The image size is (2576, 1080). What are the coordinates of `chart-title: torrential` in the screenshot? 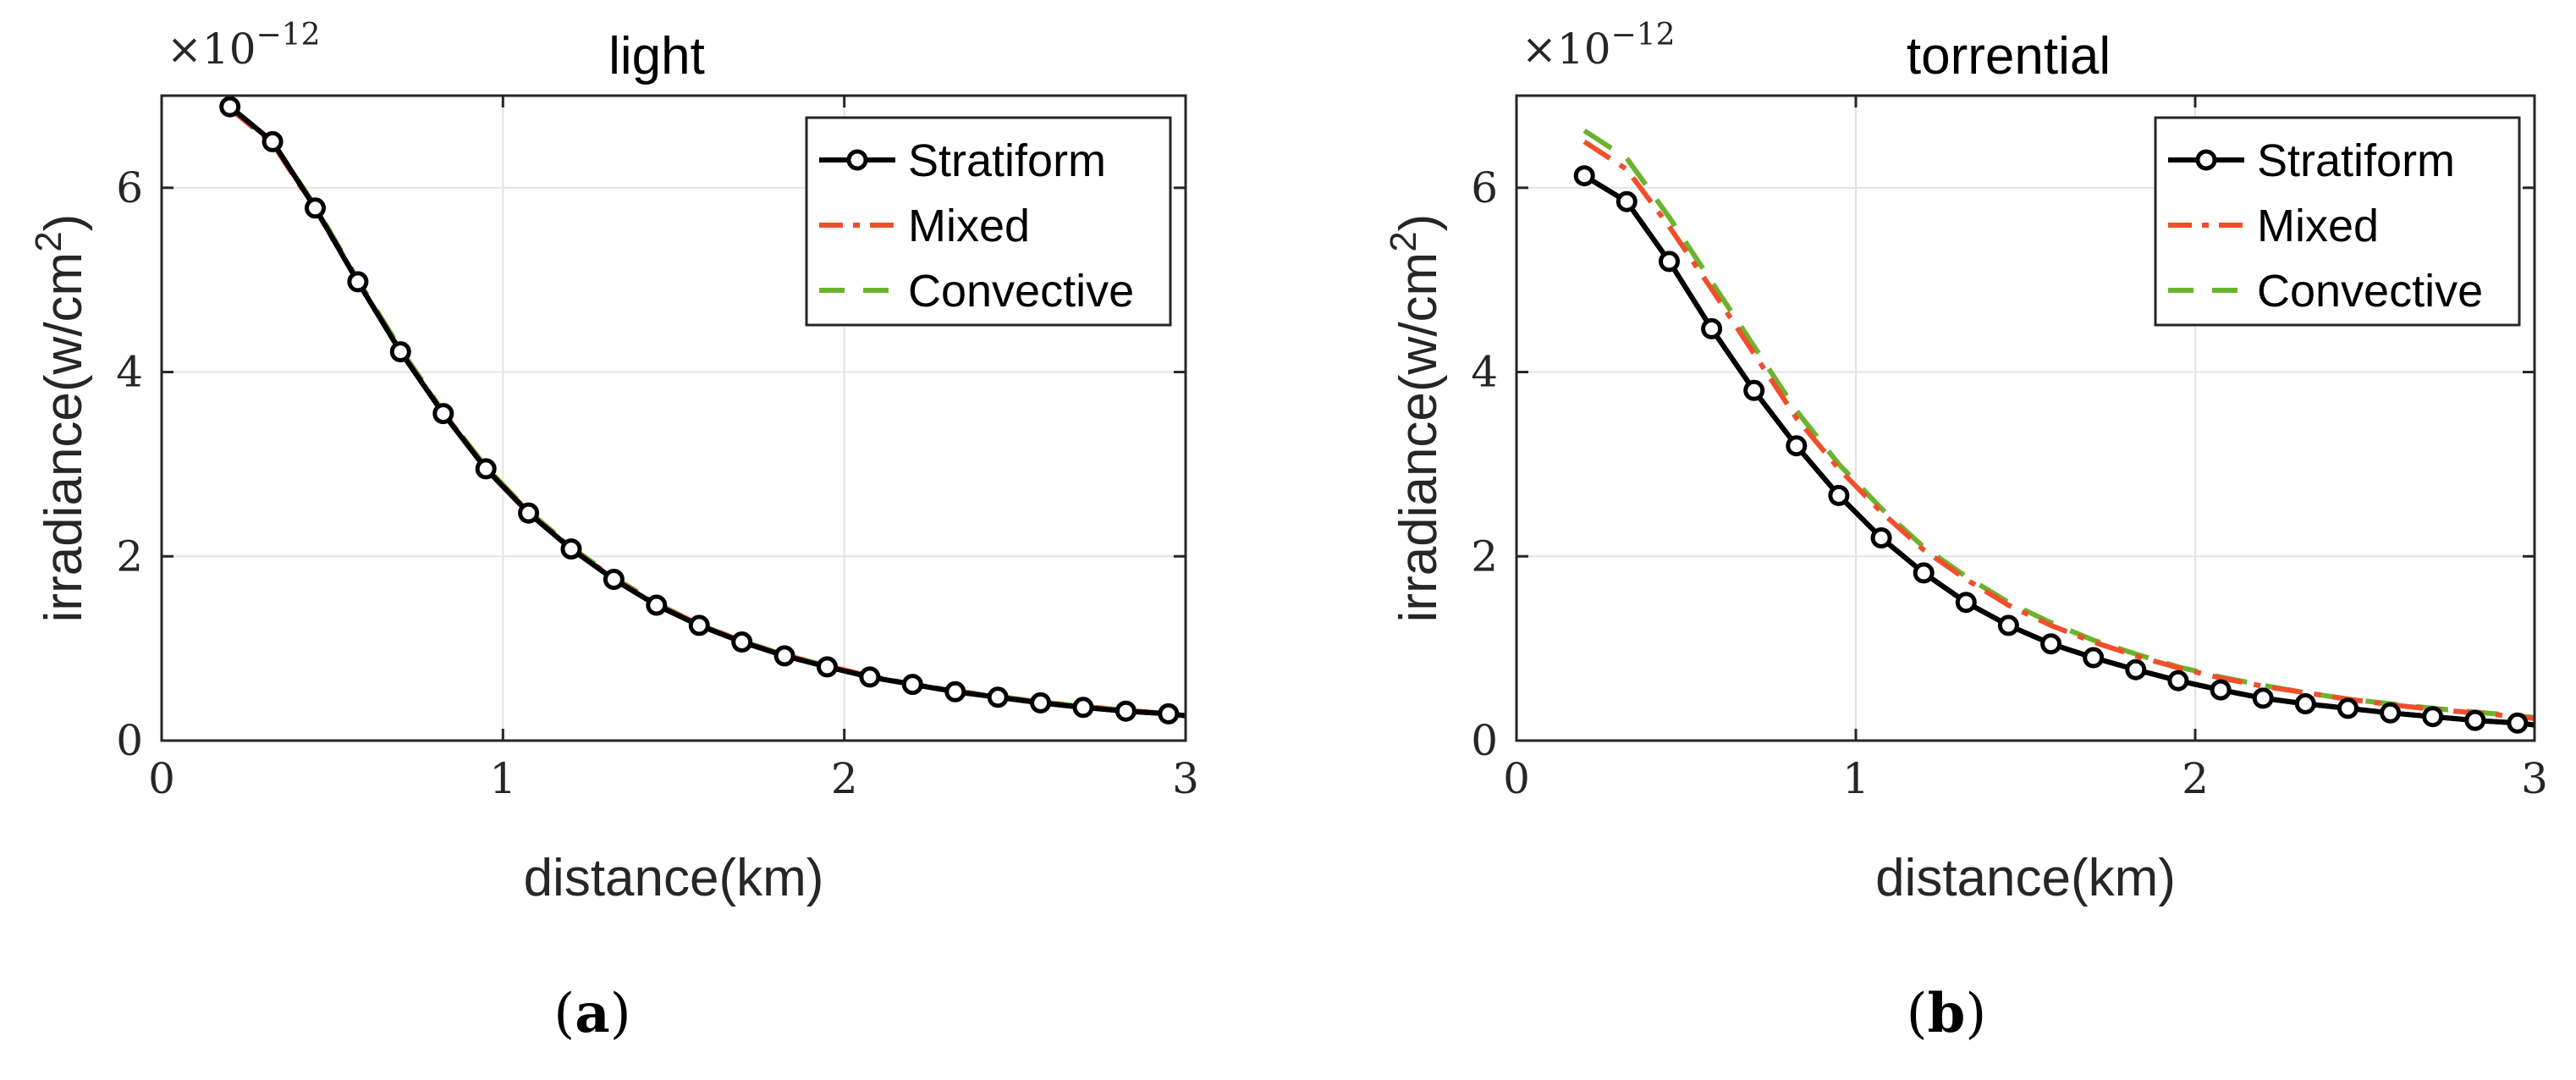 It's located at (2009, 56).